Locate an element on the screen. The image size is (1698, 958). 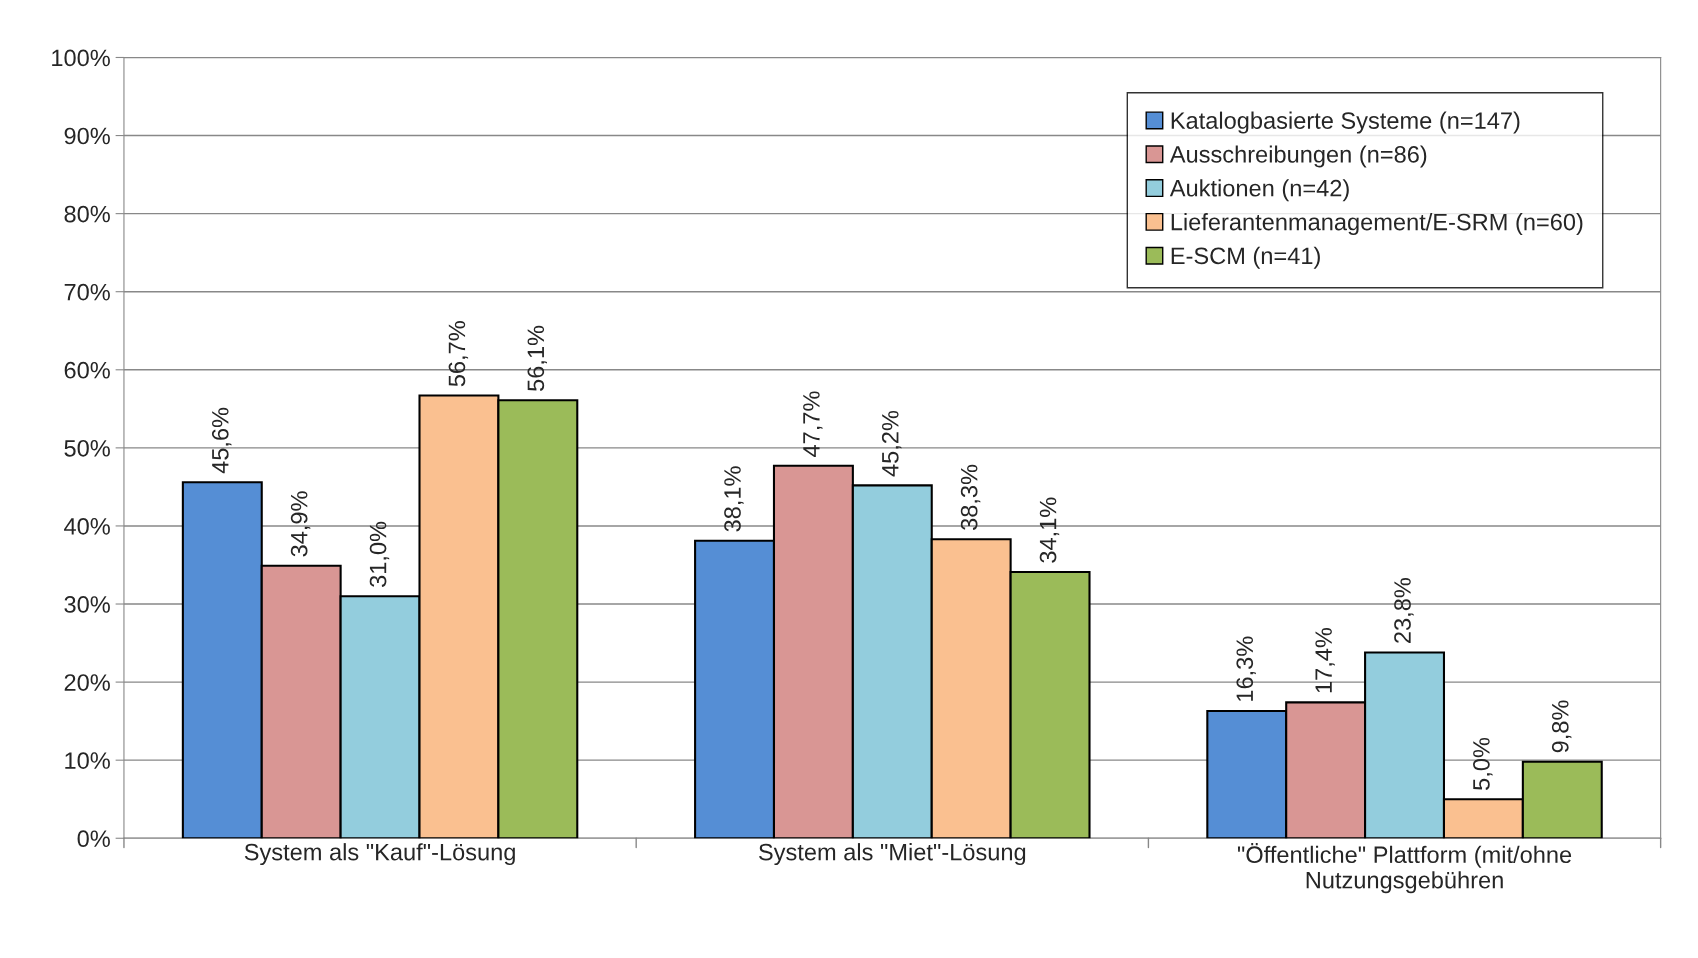
data-label: 34,9% is located at coordinates (300, 524).